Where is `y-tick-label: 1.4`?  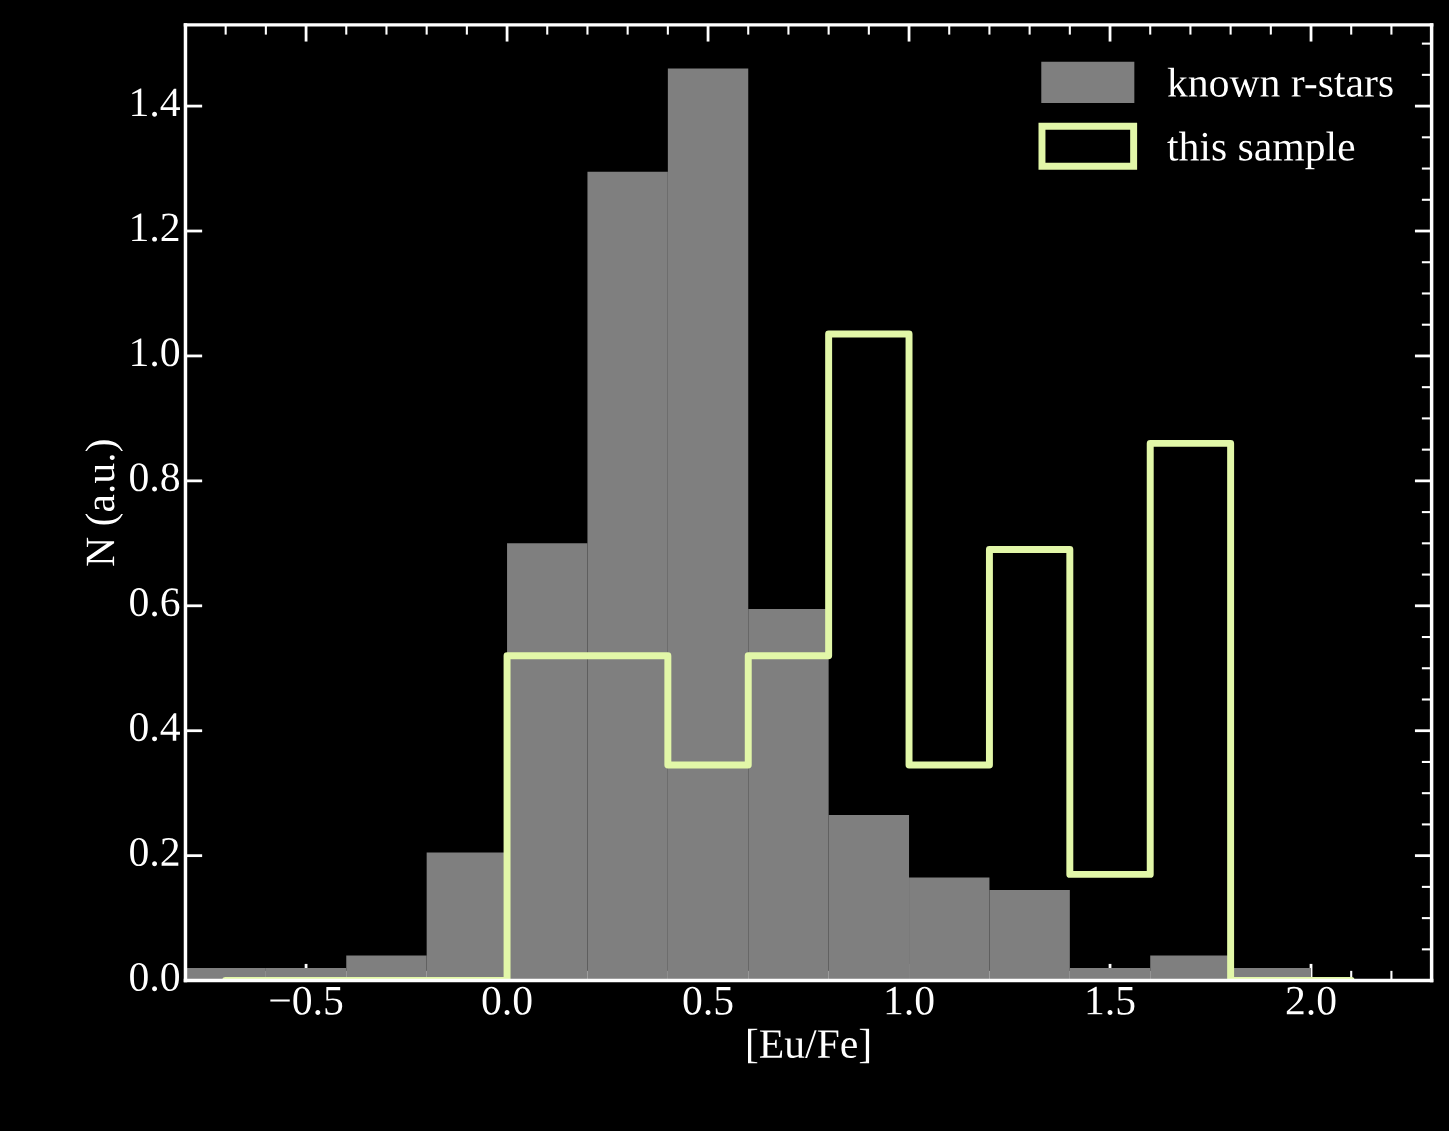
y-tick-label: 1.4 is located at coordinates (156, 102).